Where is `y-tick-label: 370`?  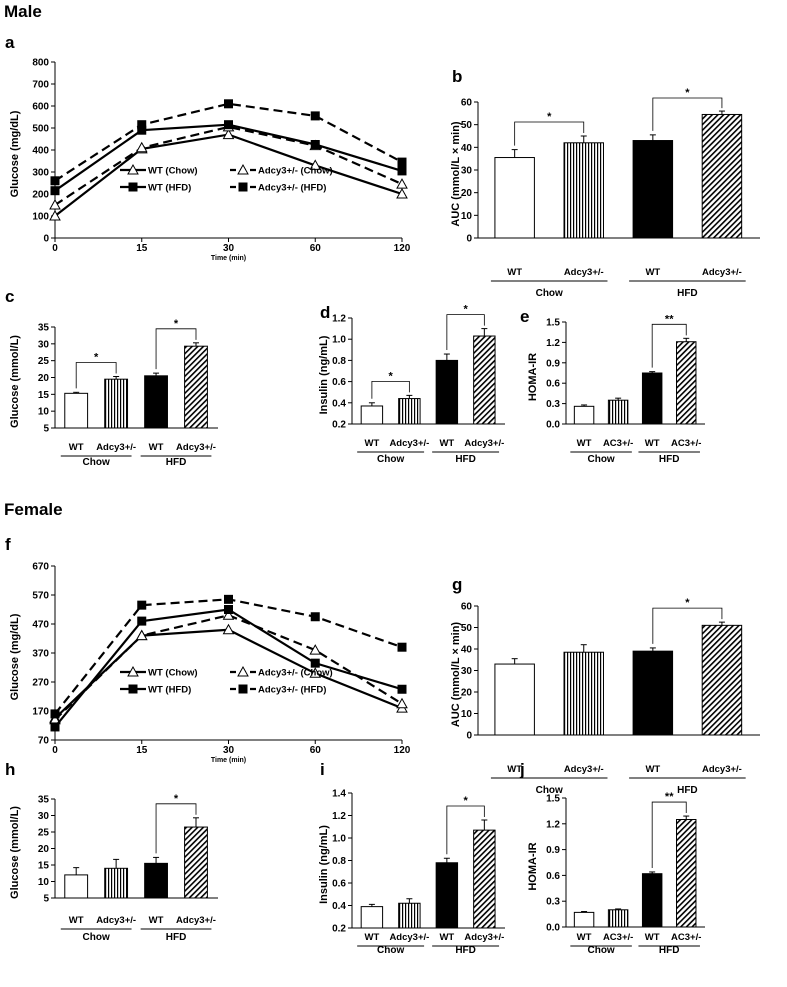
y-tick-label: 370 is located at coordinates (40, 654).